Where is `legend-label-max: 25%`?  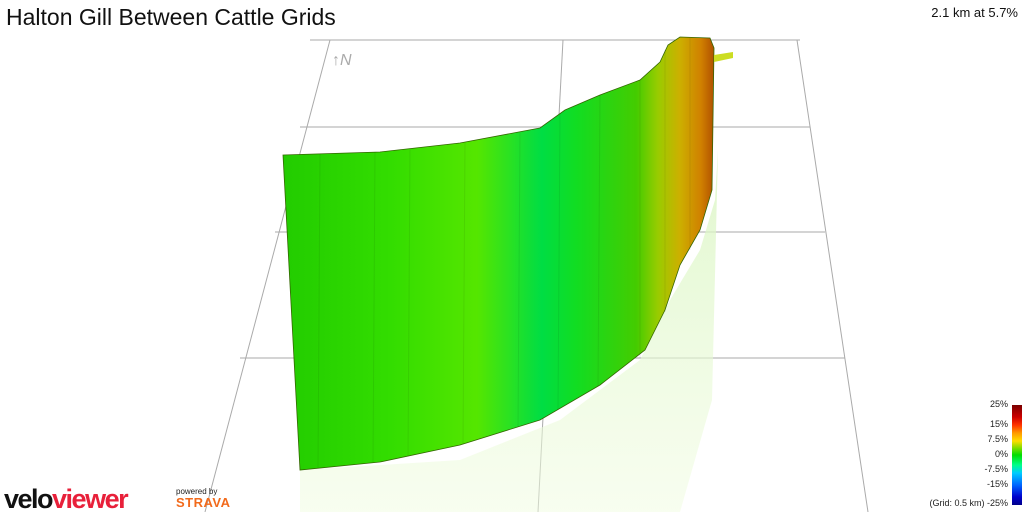
legend-label-max: 25% is located at coordinates (998, 404).